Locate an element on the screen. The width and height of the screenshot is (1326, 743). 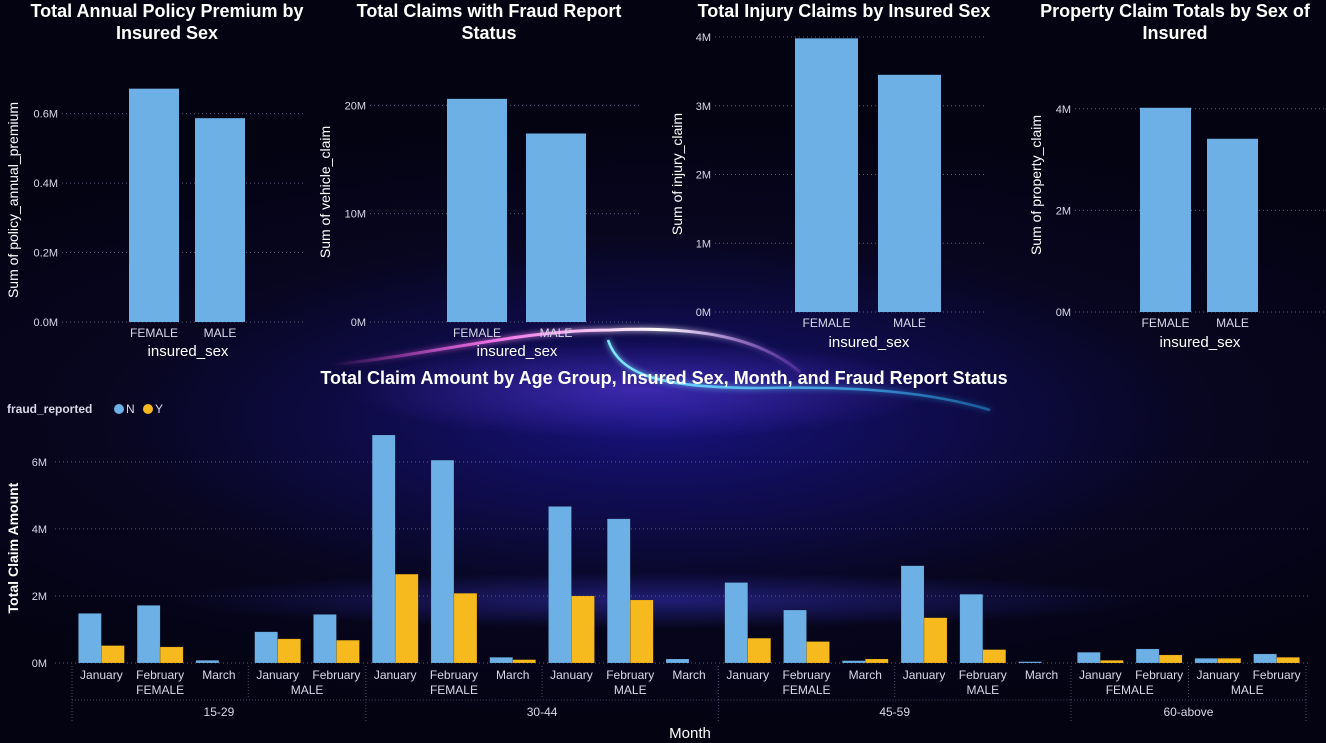
legend: fraud_reported N Y is located at coordinates (85, 409).